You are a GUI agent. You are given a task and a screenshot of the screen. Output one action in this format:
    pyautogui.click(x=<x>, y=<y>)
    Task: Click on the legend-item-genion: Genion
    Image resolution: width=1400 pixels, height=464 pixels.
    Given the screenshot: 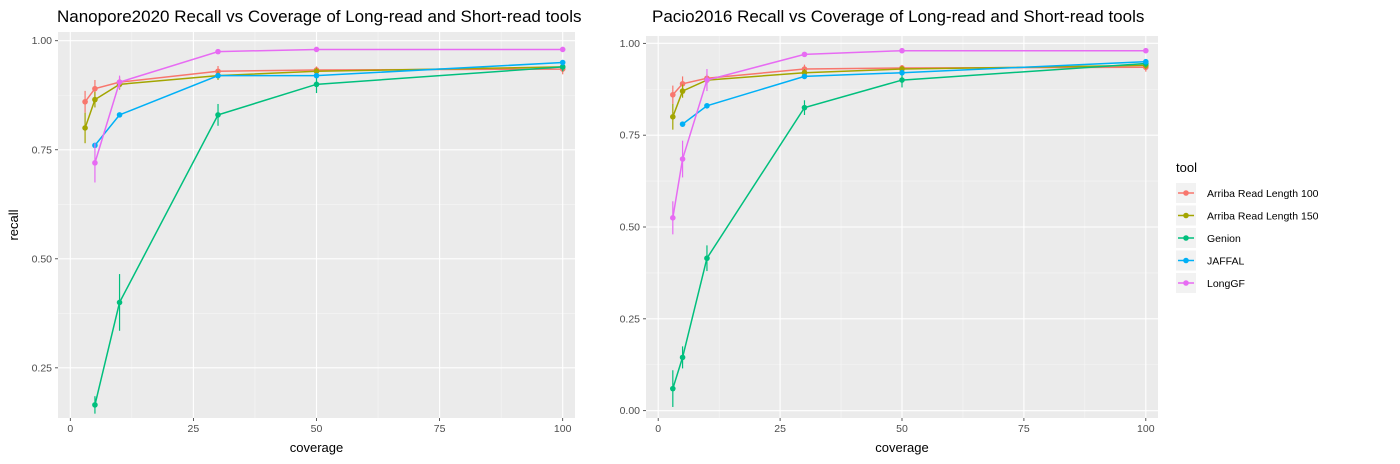 What is the action you would take?
    pyautogui.click(x=1208, y=238)
    